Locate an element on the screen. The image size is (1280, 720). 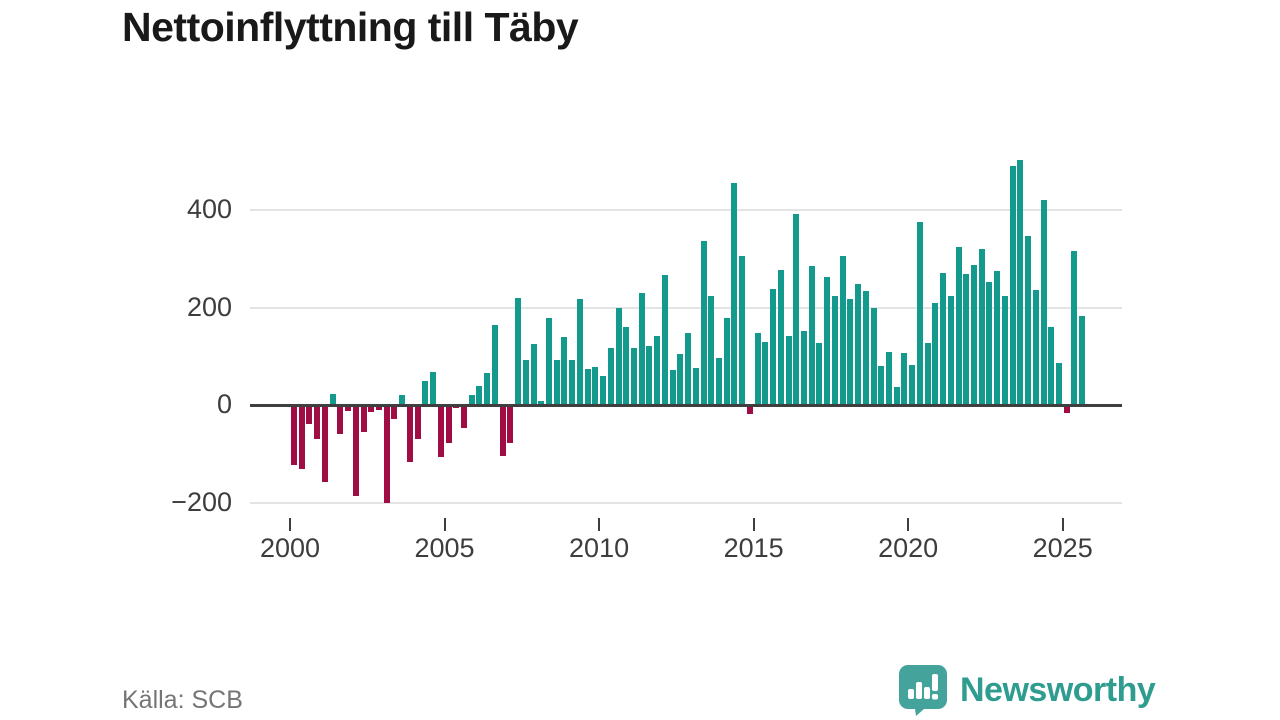
bar-2017-Q1 is located at coordinates (819, 373).